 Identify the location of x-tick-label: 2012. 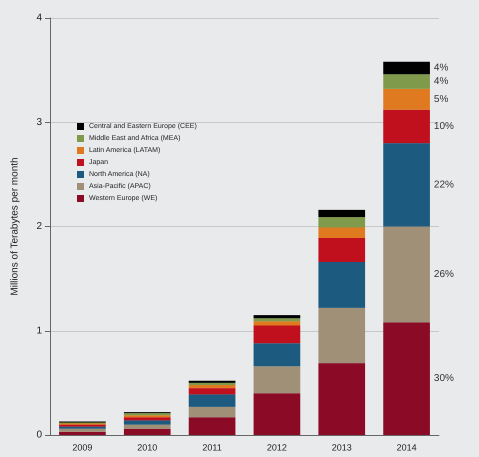
(276, 447).